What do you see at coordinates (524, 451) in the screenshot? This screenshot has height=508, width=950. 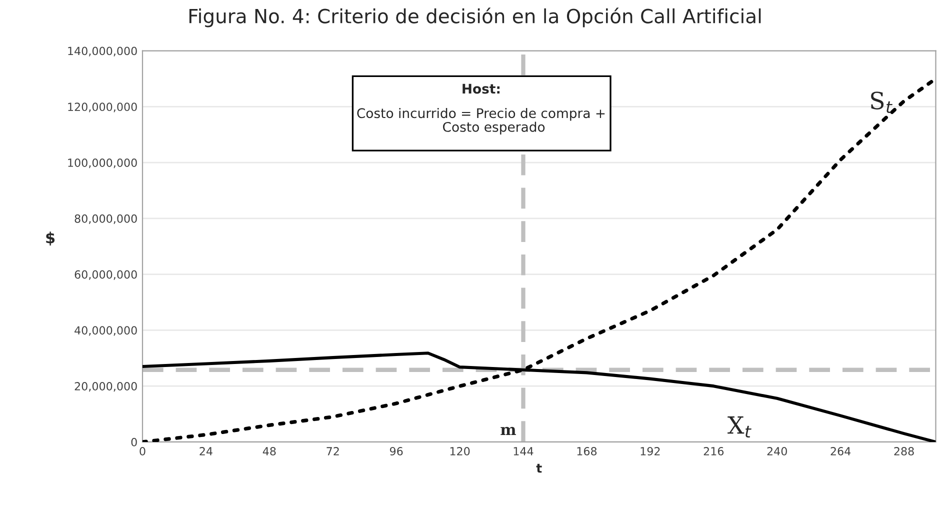 I see `x-tick-label: 144` at bounding box center [524, 451].